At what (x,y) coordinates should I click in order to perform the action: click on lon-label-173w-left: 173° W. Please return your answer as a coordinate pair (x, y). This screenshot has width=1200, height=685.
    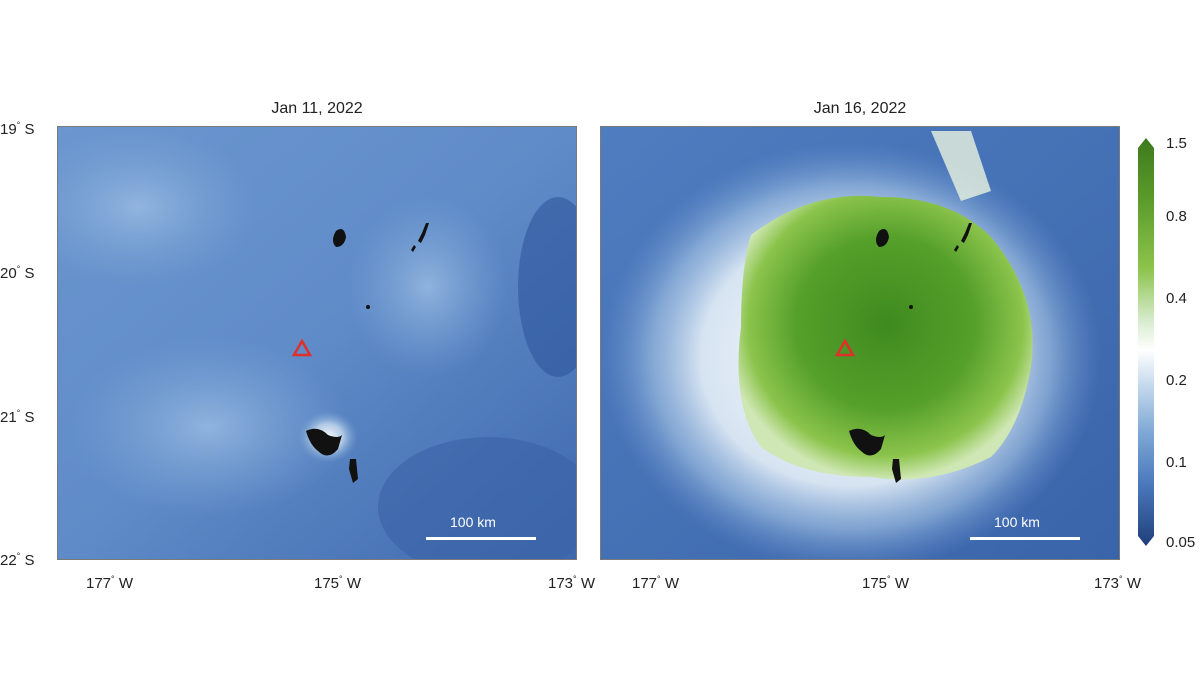
    Looking at the image, I should click on (571, 583).